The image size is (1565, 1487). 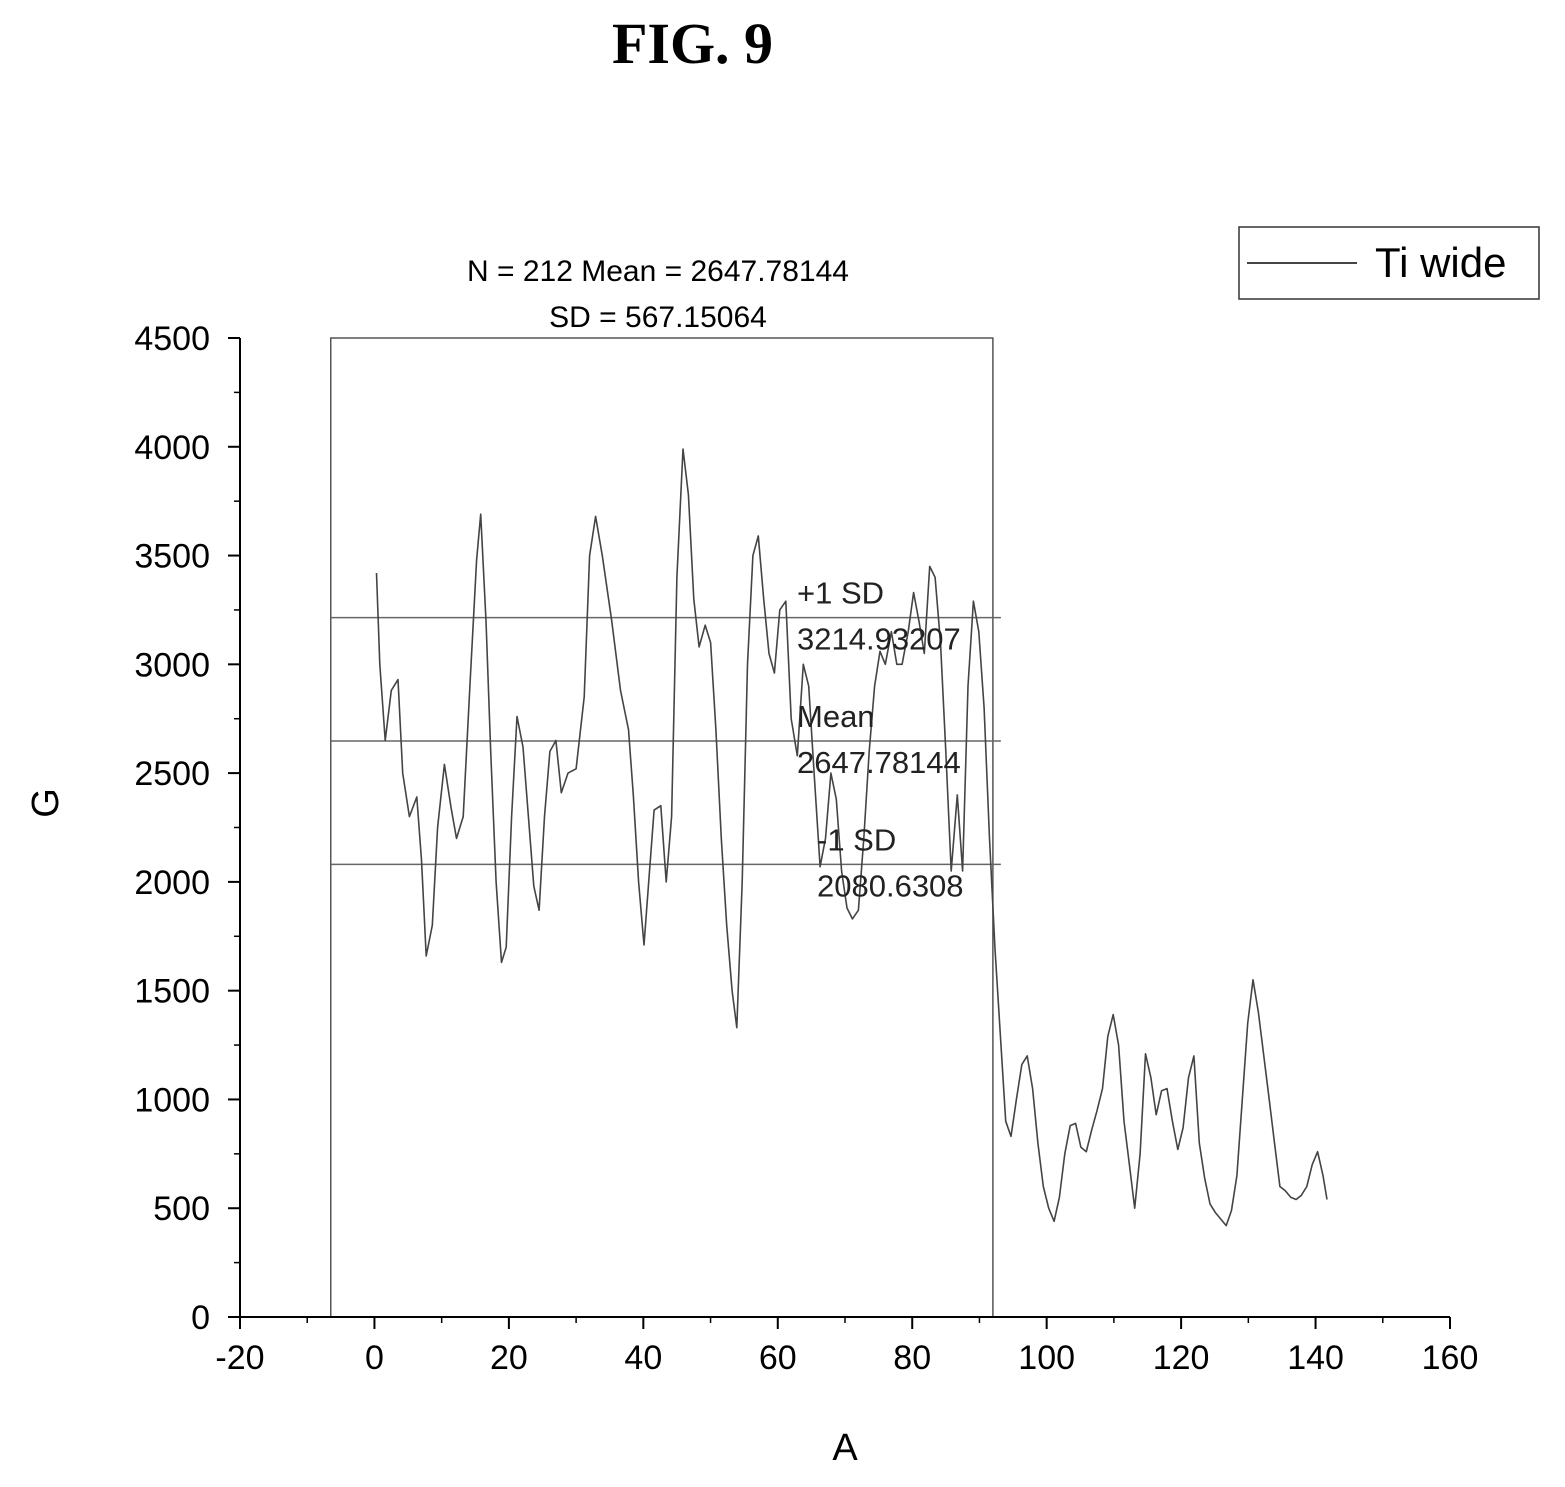 I want to click on y-tick-label: 2000, so click(x=172, y=883).